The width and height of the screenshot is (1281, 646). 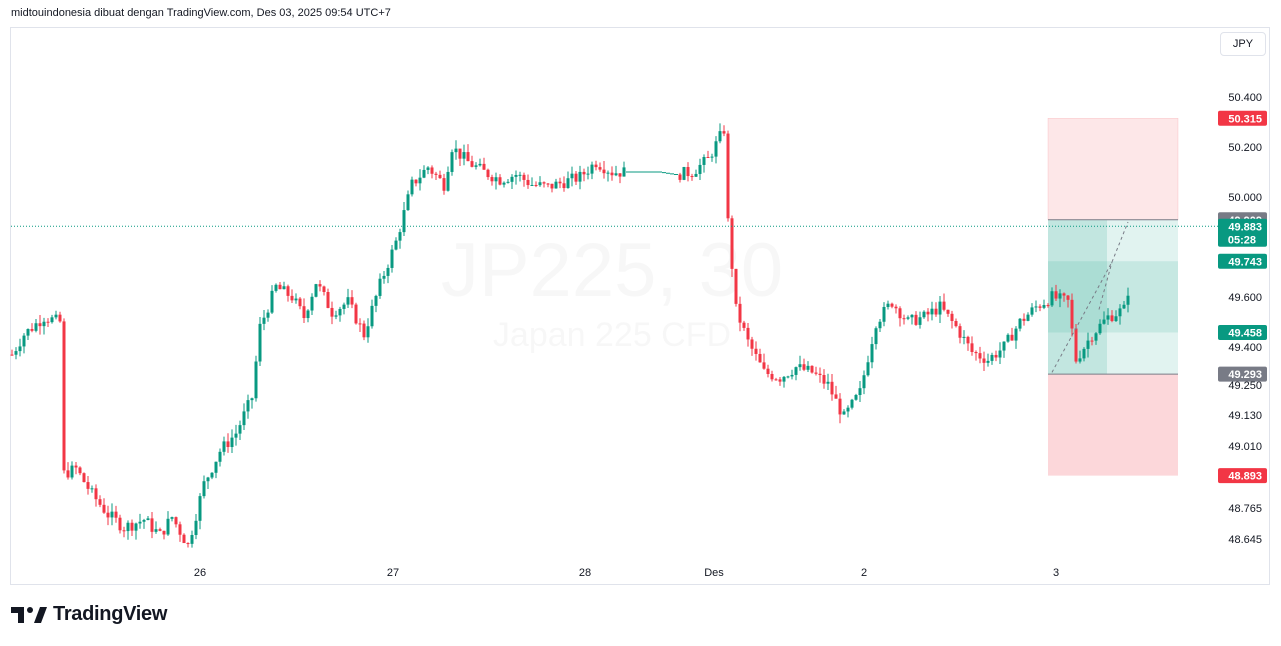 I want to click on price-tag: 48.893, so click(x=1242, y=476).